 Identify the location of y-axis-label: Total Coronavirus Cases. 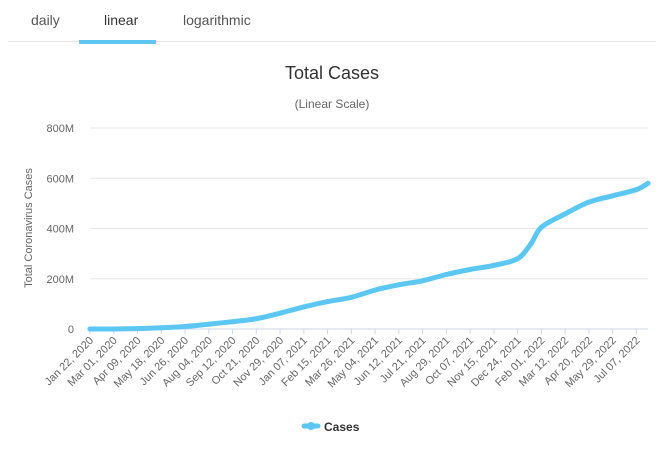
(29, 228).